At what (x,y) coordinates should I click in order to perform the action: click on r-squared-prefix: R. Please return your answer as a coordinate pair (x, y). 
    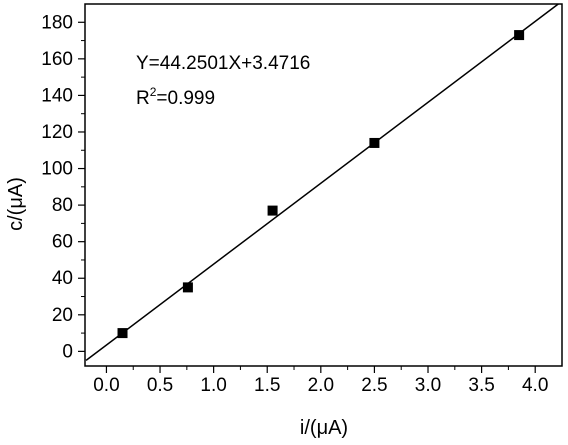
    Looking at the image, I should click on (143, 98).